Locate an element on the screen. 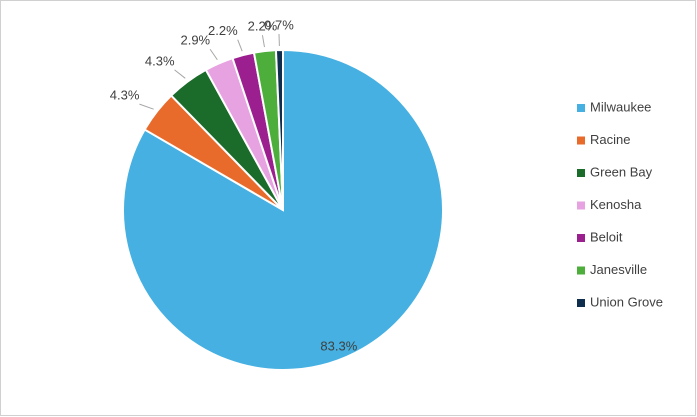 The height and width of the screenshot is (417, 697). legend-label: Green Bay is located at coordinates (621, 171).